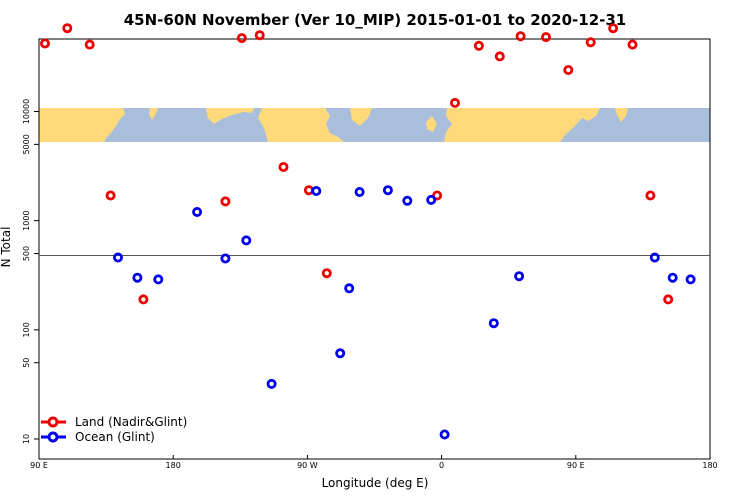 The image size is (750, 500). Describe the element at coordinates (375, 483) in the screenshot. I see `x-axis-label: Longitude (deg E)` at that location.